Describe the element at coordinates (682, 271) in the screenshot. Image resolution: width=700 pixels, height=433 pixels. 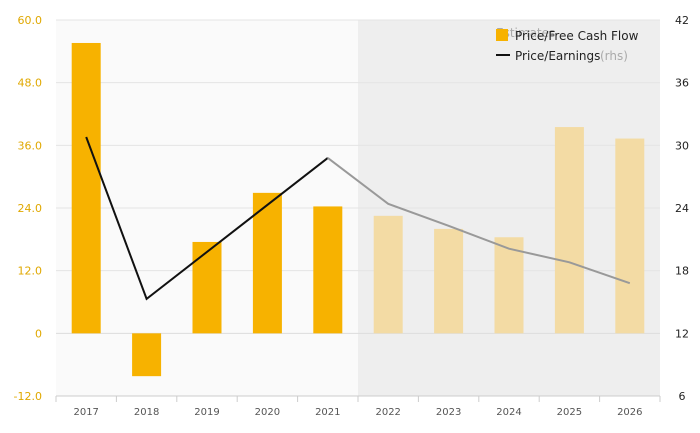
I see `y-right-tick-label: 18` at that location.